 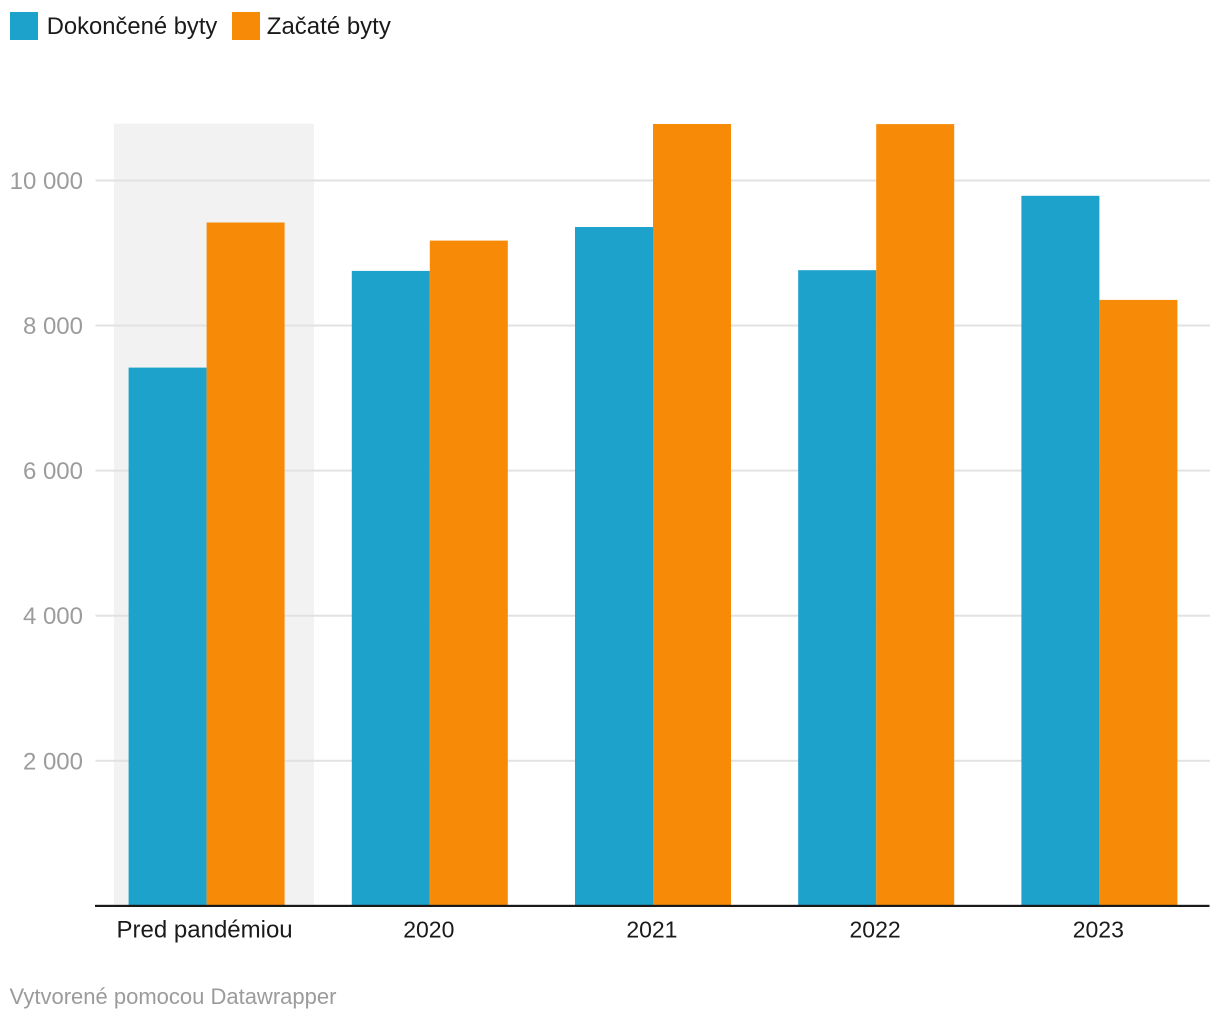 I want to click on svg-text: Vytvorené pomocou Datawrapper, so click(x=173, y=996).